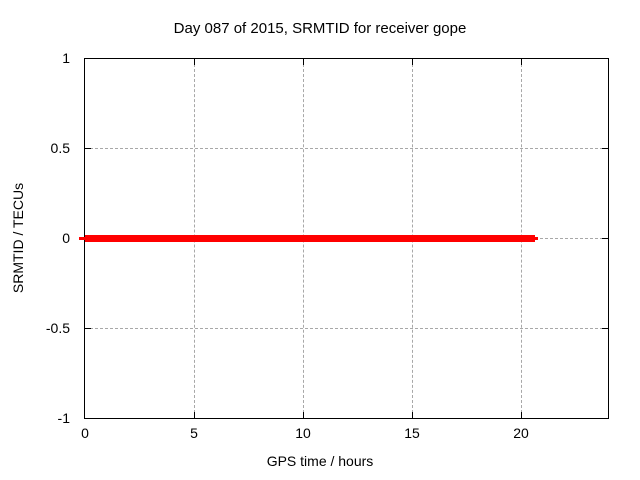 This screenshot has width=640, height=480. What do you see at coordinates (60, 148) in the screenshot?
I see `y-tick-label-0p5: 0.5` at bounding box center [60, 148].